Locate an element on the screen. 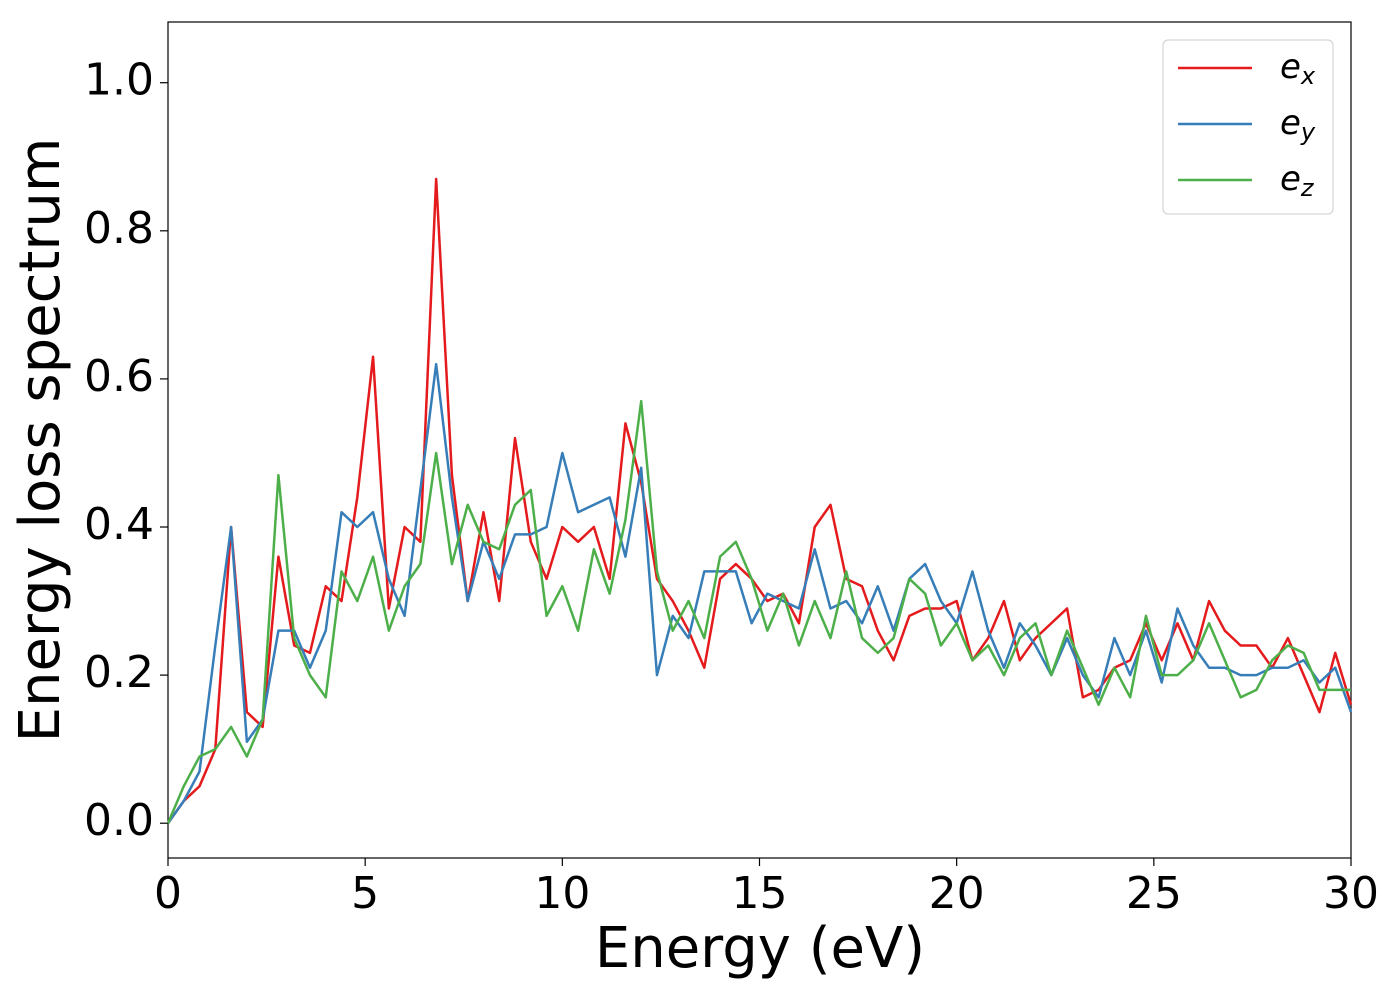 The height and width of the screenshot is (1000, 1400). y-tick-label: 0.4 is located at coordinates (119, 524).